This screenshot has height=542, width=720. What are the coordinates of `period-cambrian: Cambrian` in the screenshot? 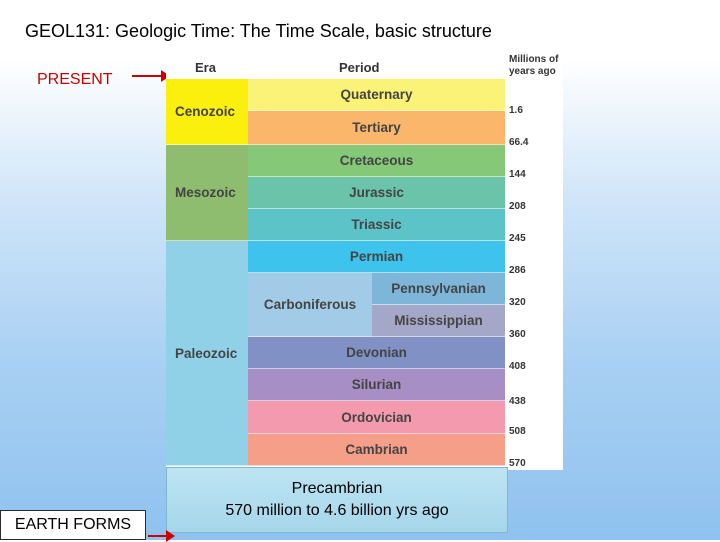 It's located at (376, 450).